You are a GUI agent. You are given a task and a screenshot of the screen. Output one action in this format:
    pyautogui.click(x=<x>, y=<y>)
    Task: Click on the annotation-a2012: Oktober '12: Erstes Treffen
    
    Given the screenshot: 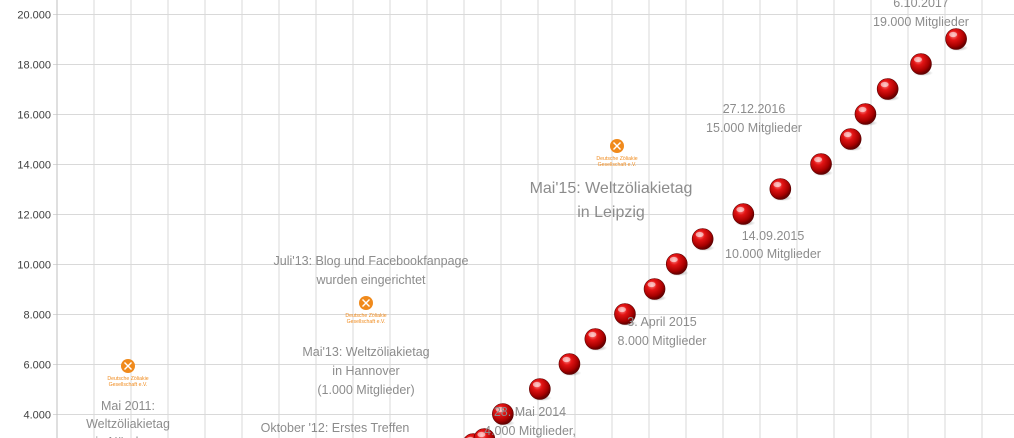 What is the action you would take?
    pyautogui.click(x=335, y=428)
    